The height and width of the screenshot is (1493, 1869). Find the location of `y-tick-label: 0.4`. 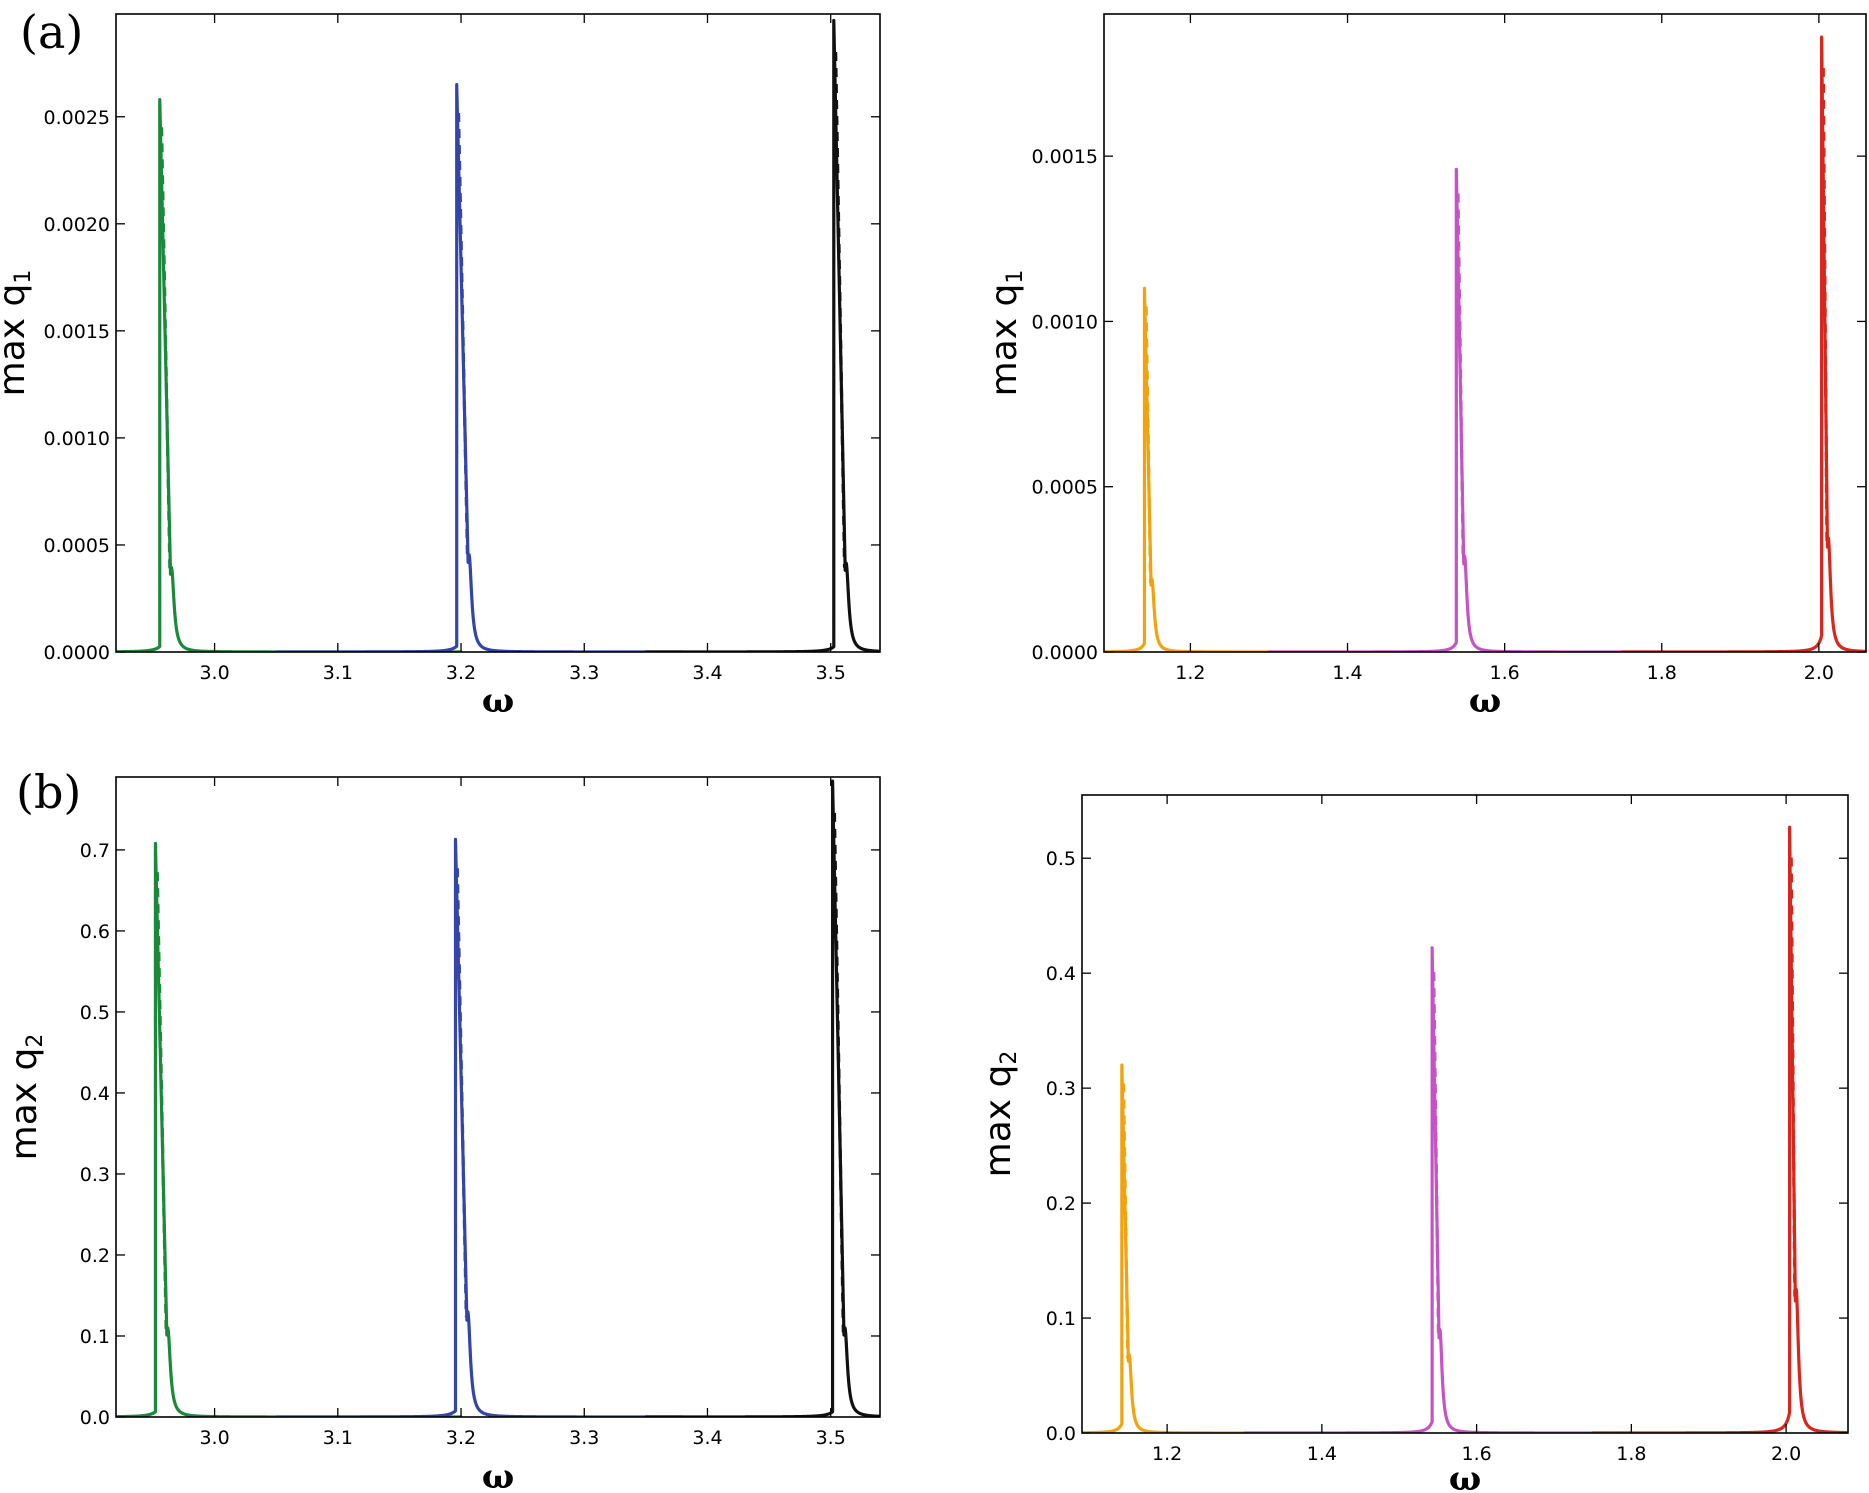

y-tick-label: 0.4 is located at coordinates (1061, 974).